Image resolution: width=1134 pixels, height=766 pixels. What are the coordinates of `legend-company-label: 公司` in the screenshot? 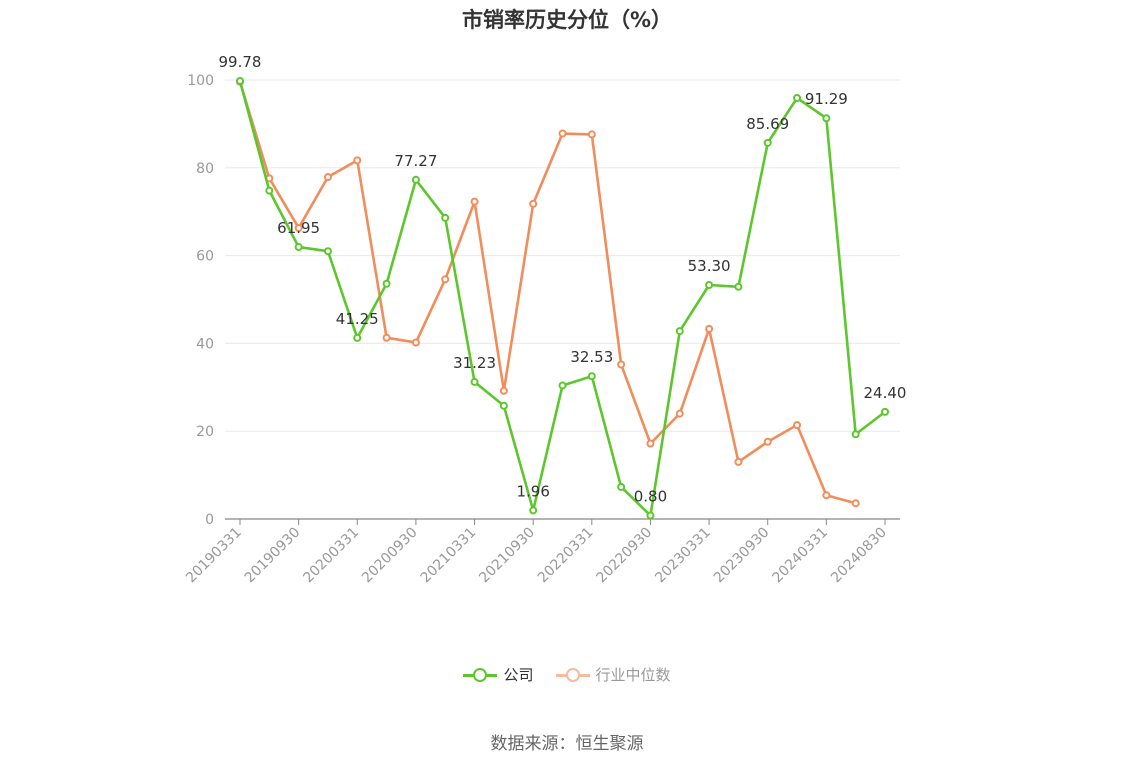 It's located at (518, 675).